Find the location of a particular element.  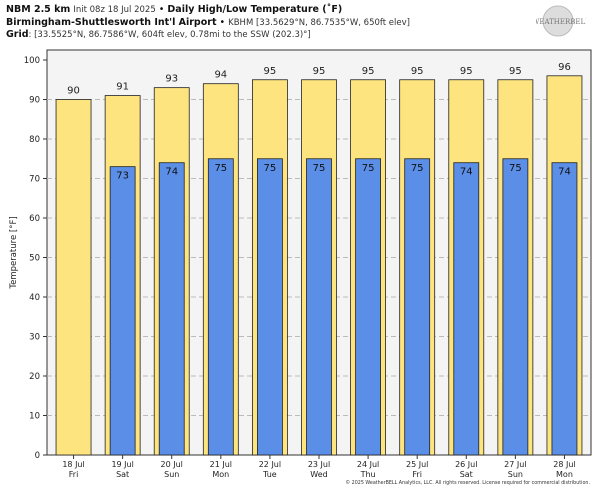

y-tick-label: 60 is located at coordinates (34, 219).